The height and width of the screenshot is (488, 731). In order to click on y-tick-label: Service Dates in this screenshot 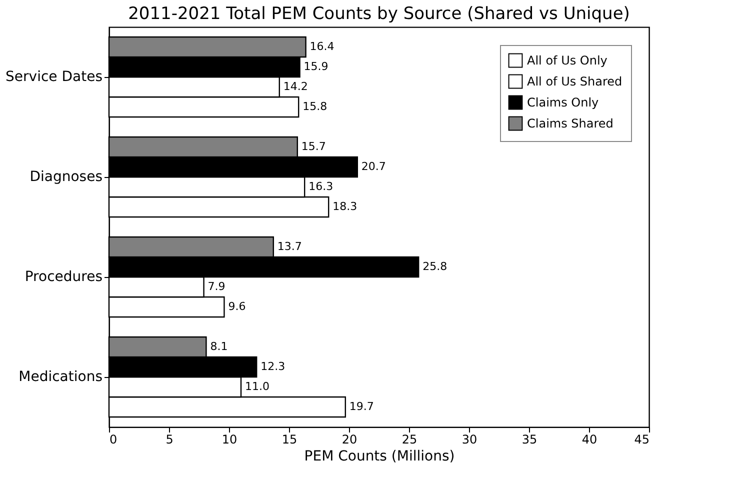, I will do `click(54, 77)`.